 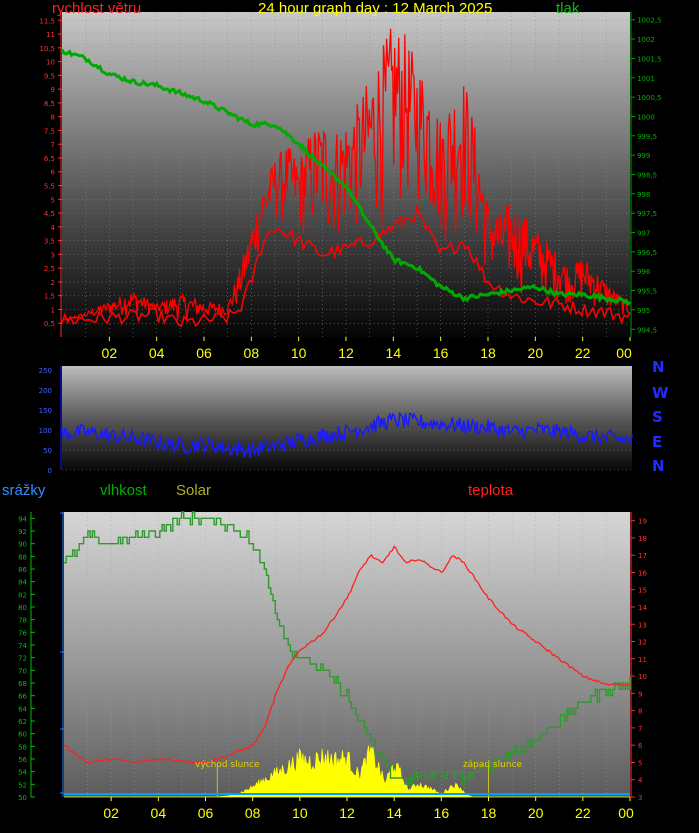 What do you see at coordinates (647, 214) in the screenshot?
I see `pressure-y-tick-label: 997,5` at bounding box center [647, 214].